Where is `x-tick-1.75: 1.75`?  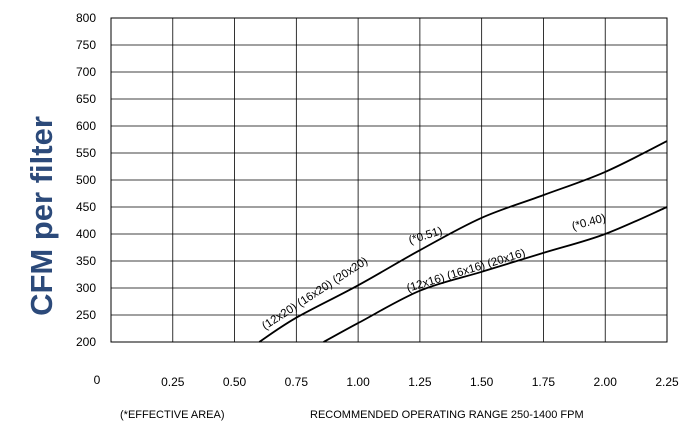
x-tick-1.75: 1.75 is located at coordinates (544, 382).